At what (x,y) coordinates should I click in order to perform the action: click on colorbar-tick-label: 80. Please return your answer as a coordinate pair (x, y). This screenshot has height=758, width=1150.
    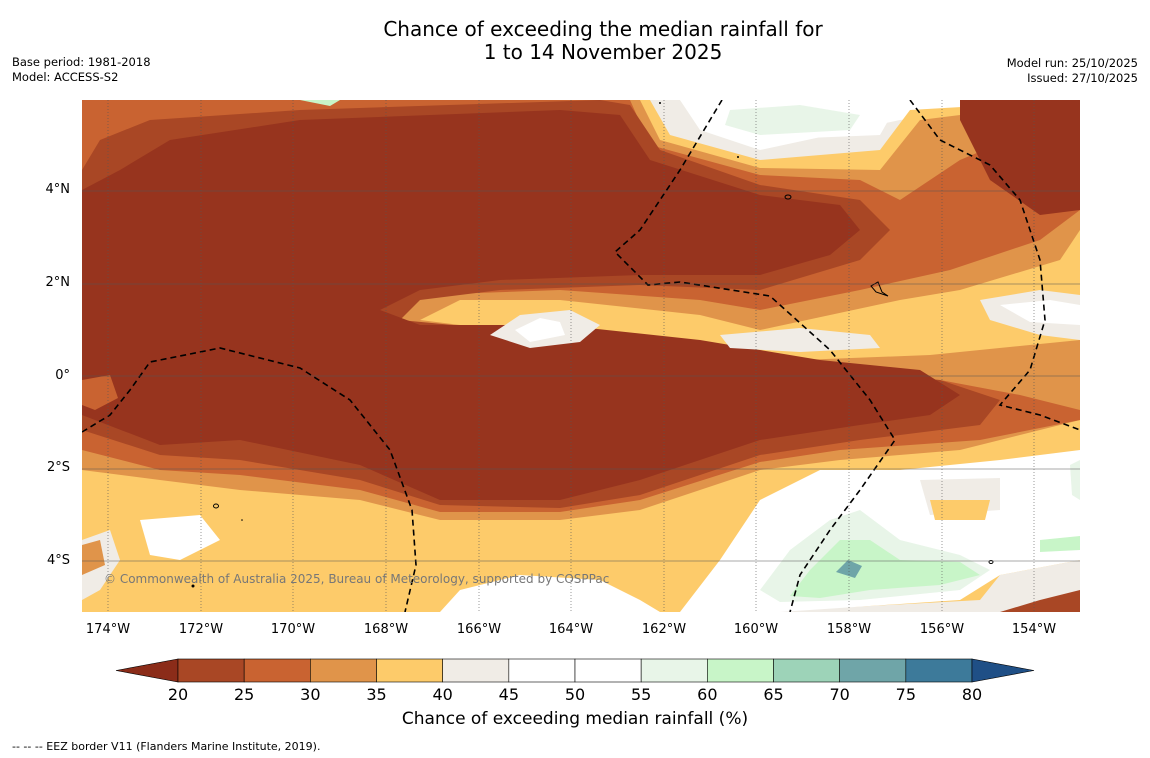
    Looking at the image, I should click on (972, 694).